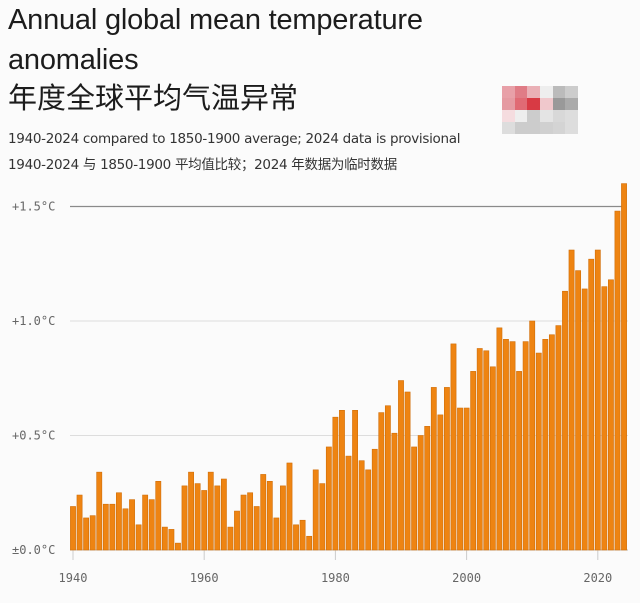 This screenshot has width=640, height=603. What do you see at coordinates (597, 400) in the screenshot?
I see `bar-2020` at bounding box center [597, 400].